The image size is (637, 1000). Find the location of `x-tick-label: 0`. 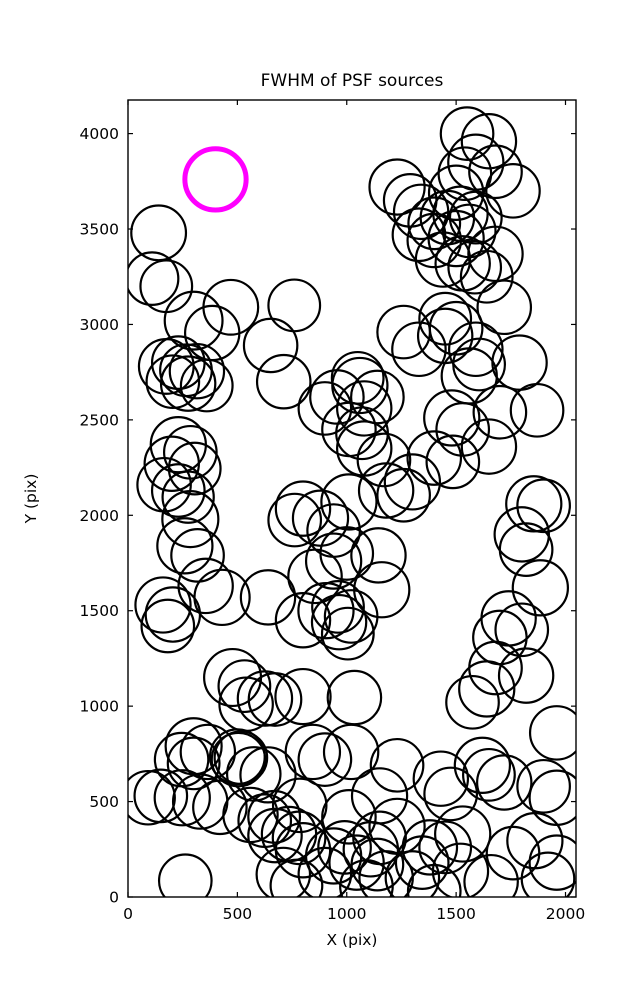

x-tick-label: 0 is located at coordinates (128, 914).